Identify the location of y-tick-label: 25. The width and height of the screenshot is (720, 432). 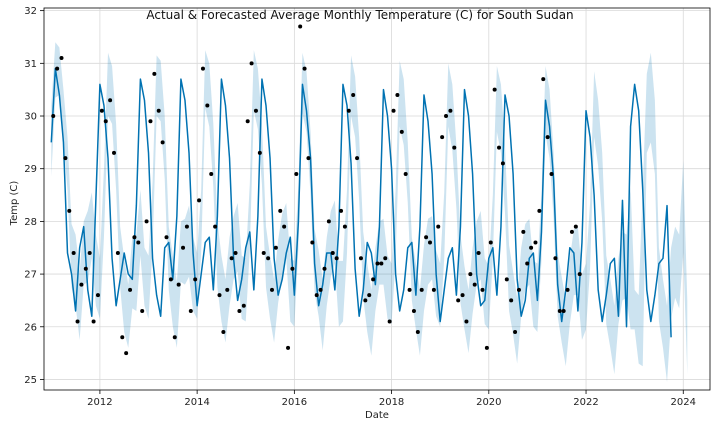
(30, 380).